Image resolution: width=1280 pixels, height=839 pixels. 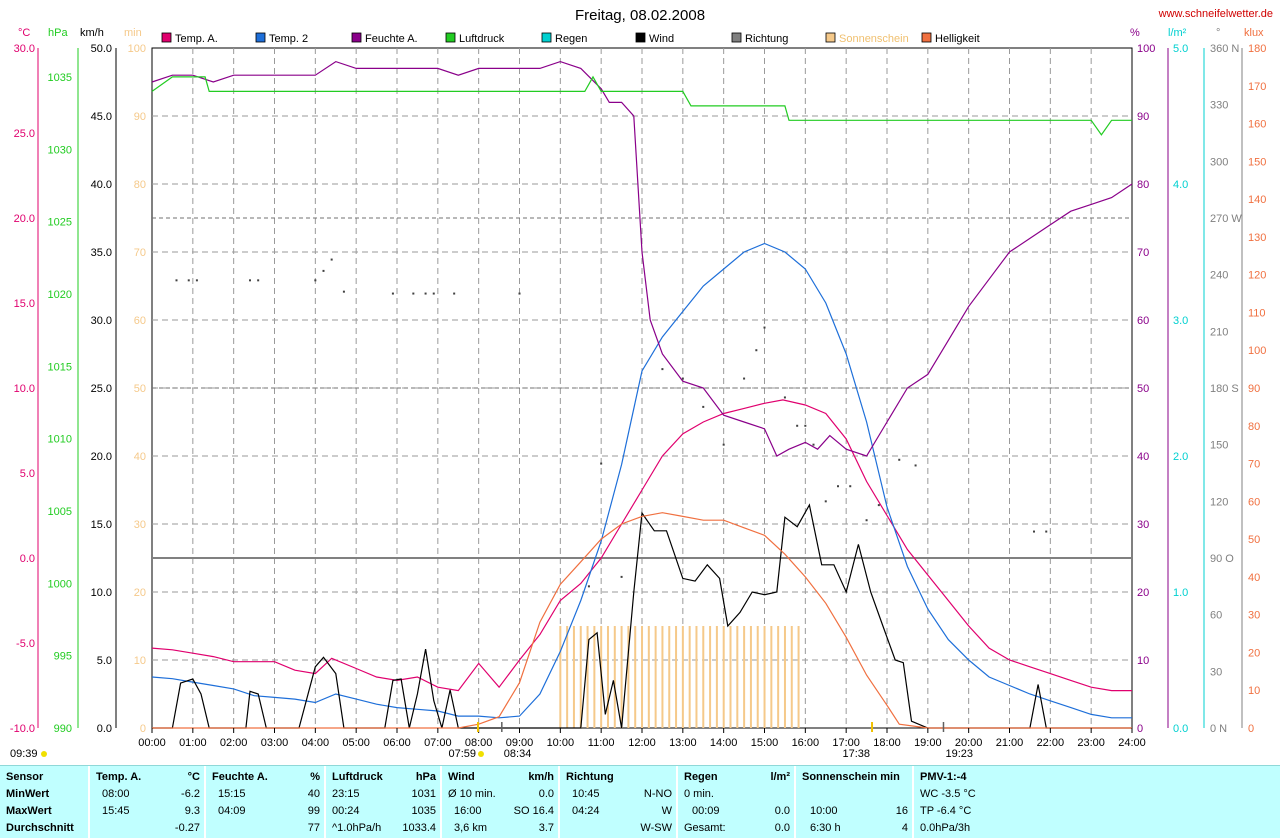 I want to click on stats-feuchte-min-time: 15:15, so click(x=232, y=794).